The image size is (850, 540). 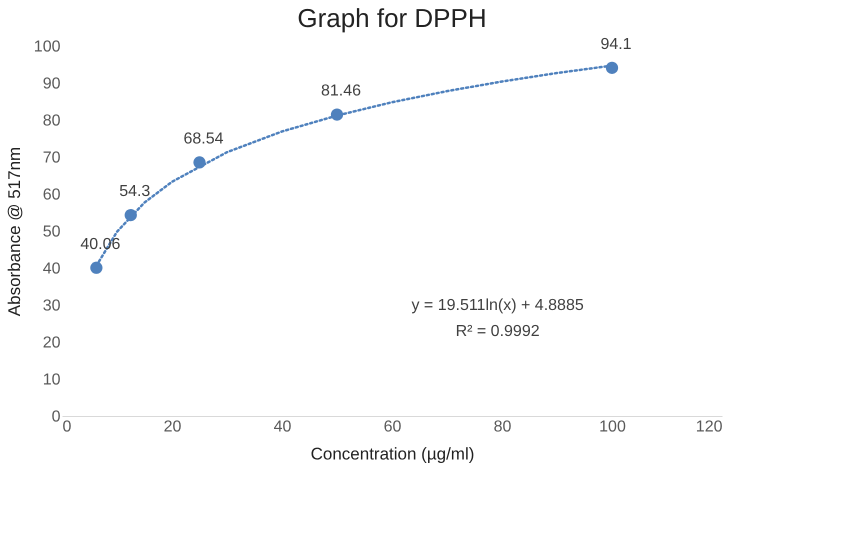 I want to click on y-tick-label: 20, so click(x=51, y=343).